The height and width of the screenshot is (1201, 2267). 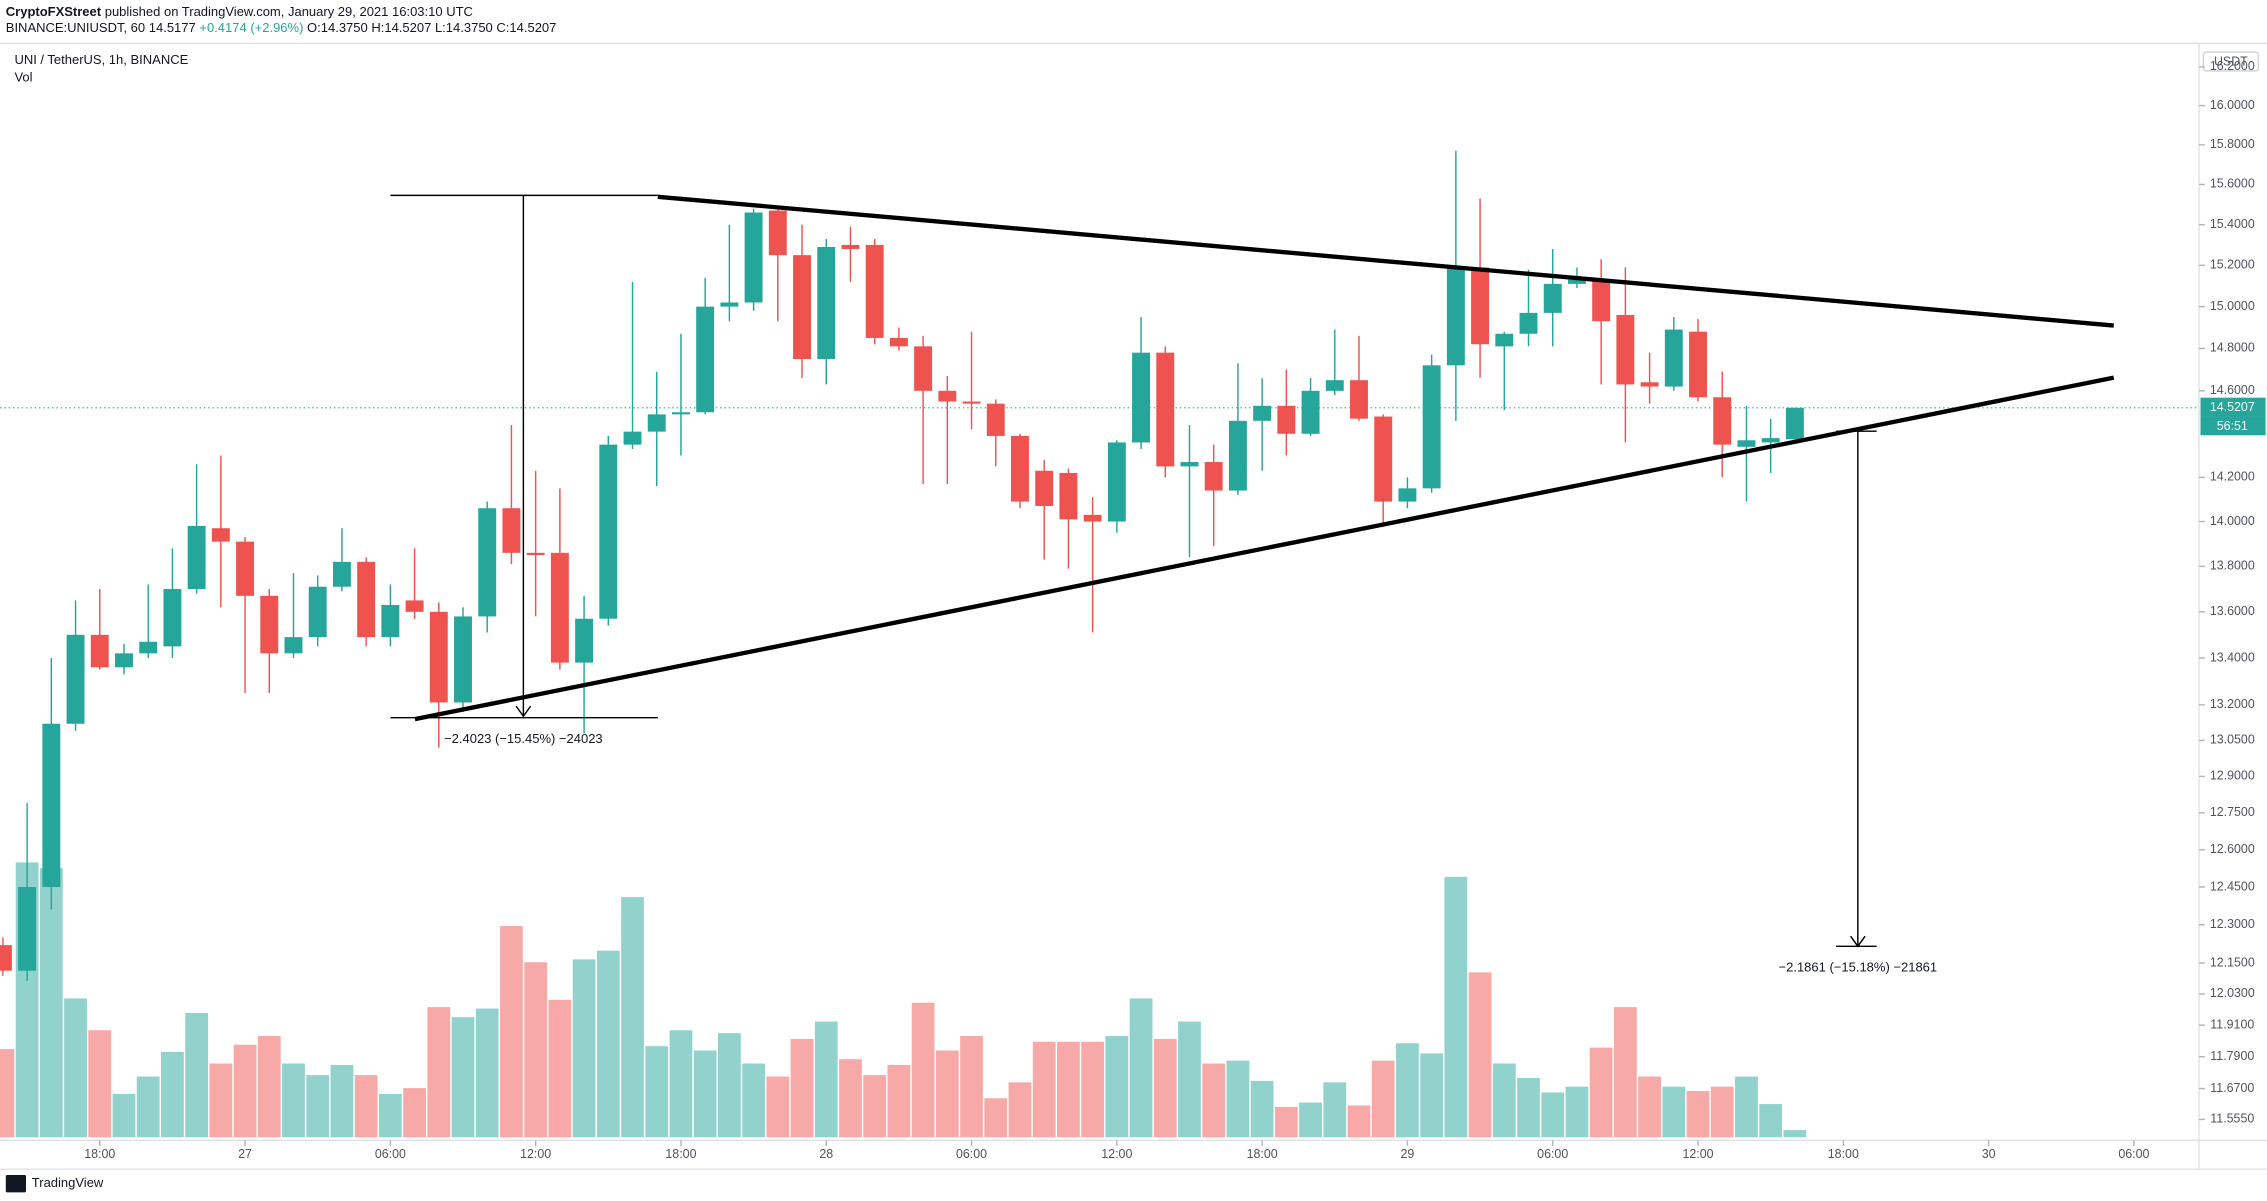 What do you see at coordinates (2232, 105) in the screenshot?
I see `y-tick-label: 16.0000` at bounding box center [2232, 105].